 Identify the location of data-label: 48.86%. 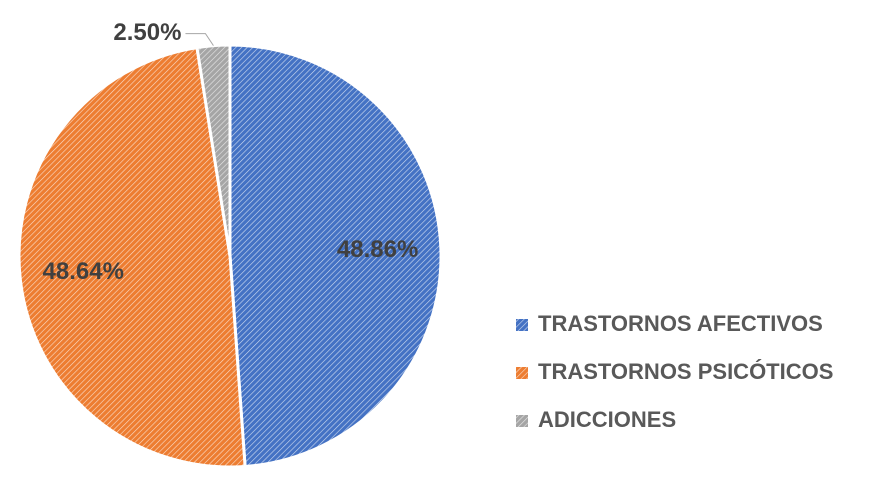
(377, 249).